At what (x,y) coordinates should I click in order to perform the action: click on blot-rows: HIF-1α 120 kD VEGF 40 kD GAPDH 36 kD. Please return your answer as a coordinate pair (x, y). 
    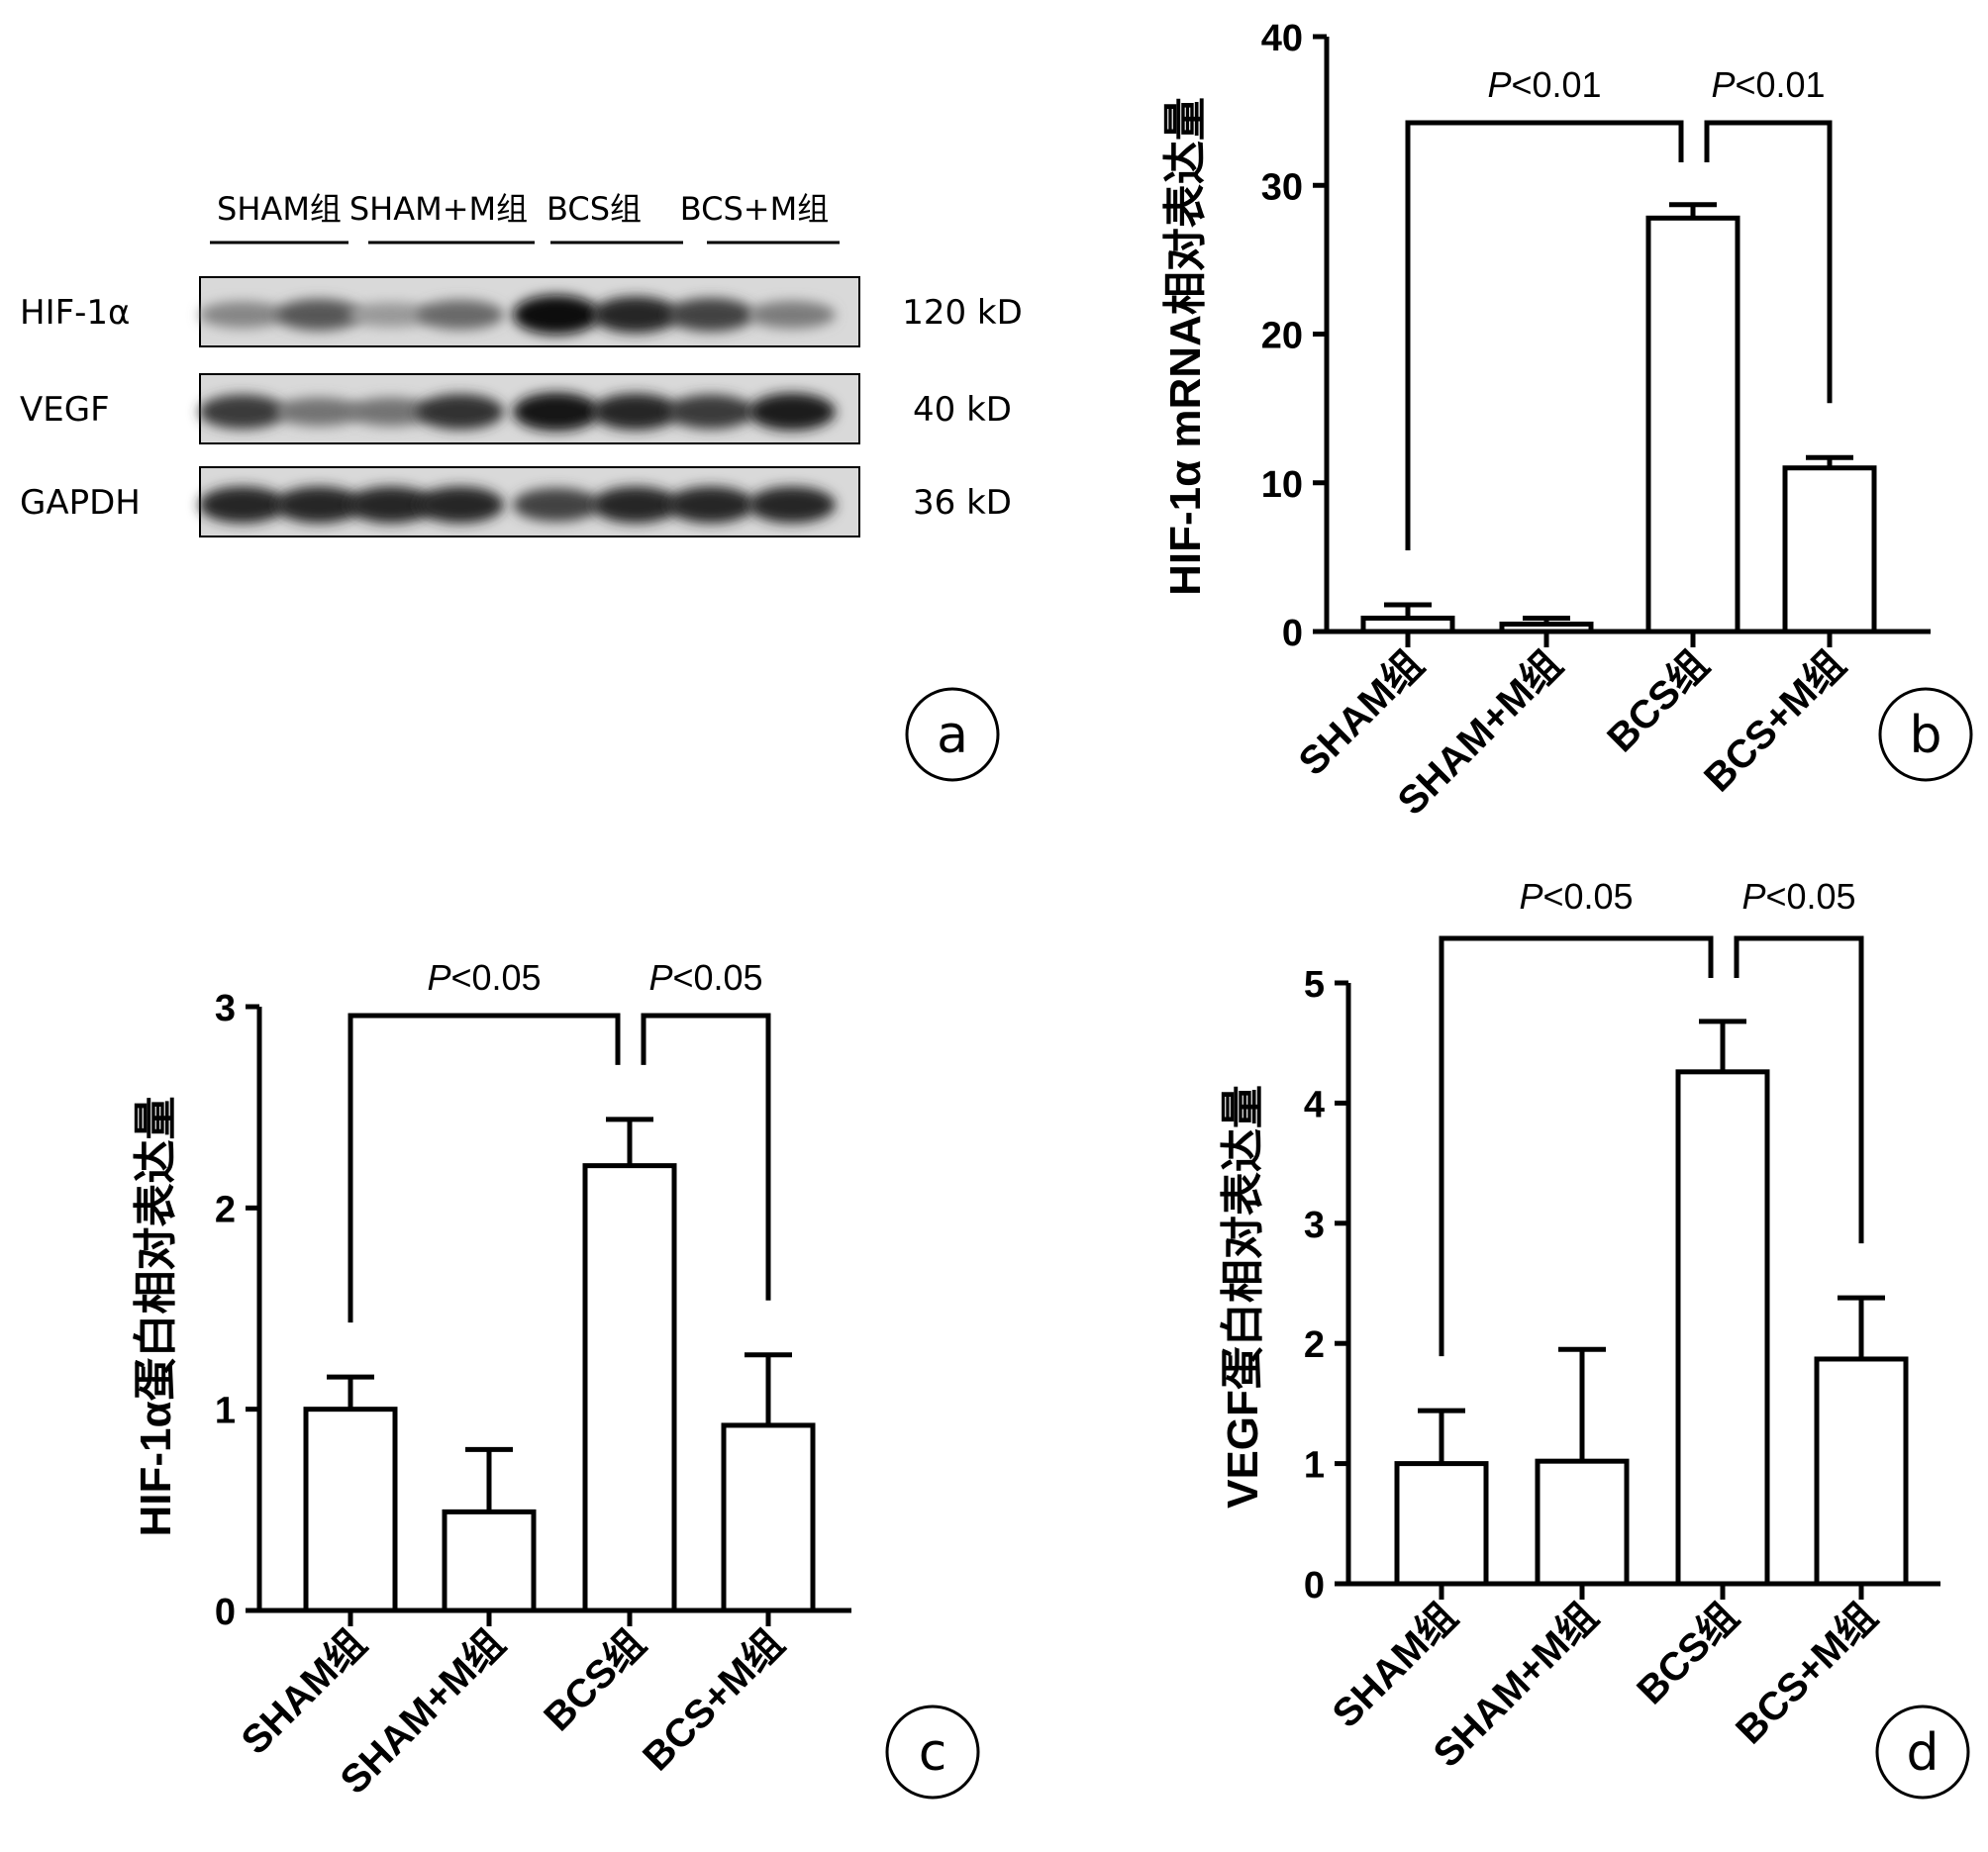
    Looking at the image, I should click on (521, 407).